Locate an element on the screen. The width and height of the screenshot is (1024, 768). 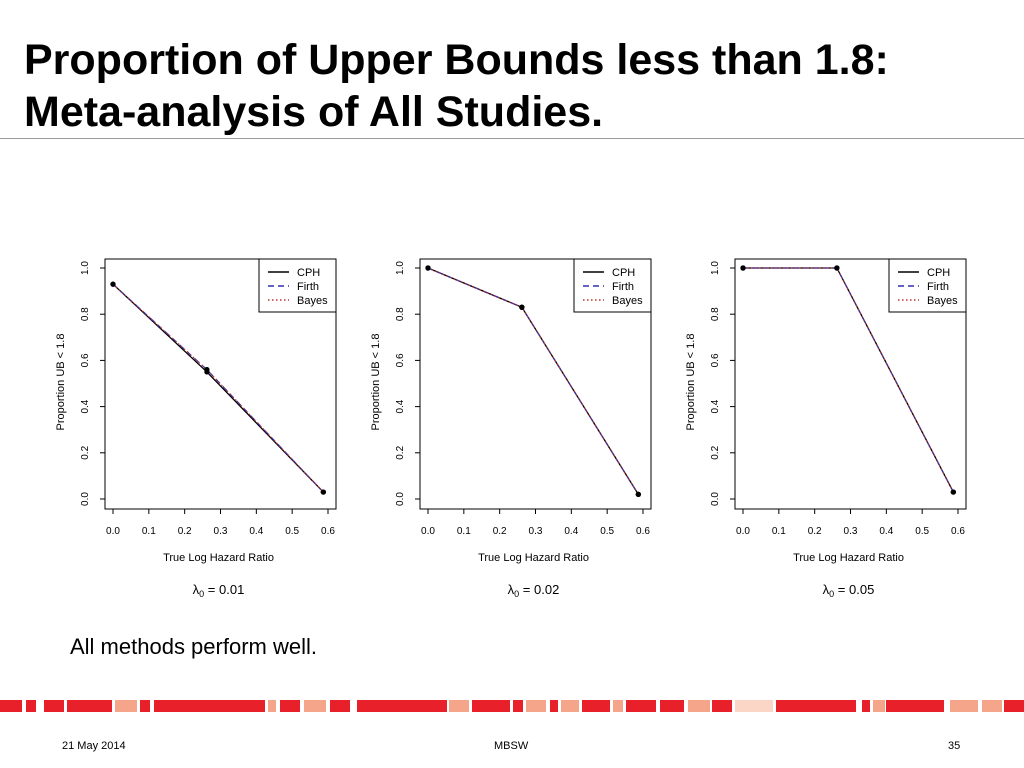
lambda-label: λ0 = 0.02 is located at coordinates (534, 590).